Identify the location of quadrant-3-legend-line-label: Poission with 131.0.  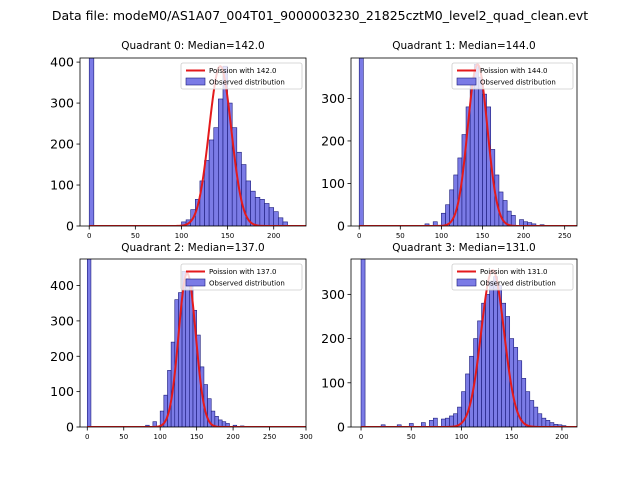
(514, 272).